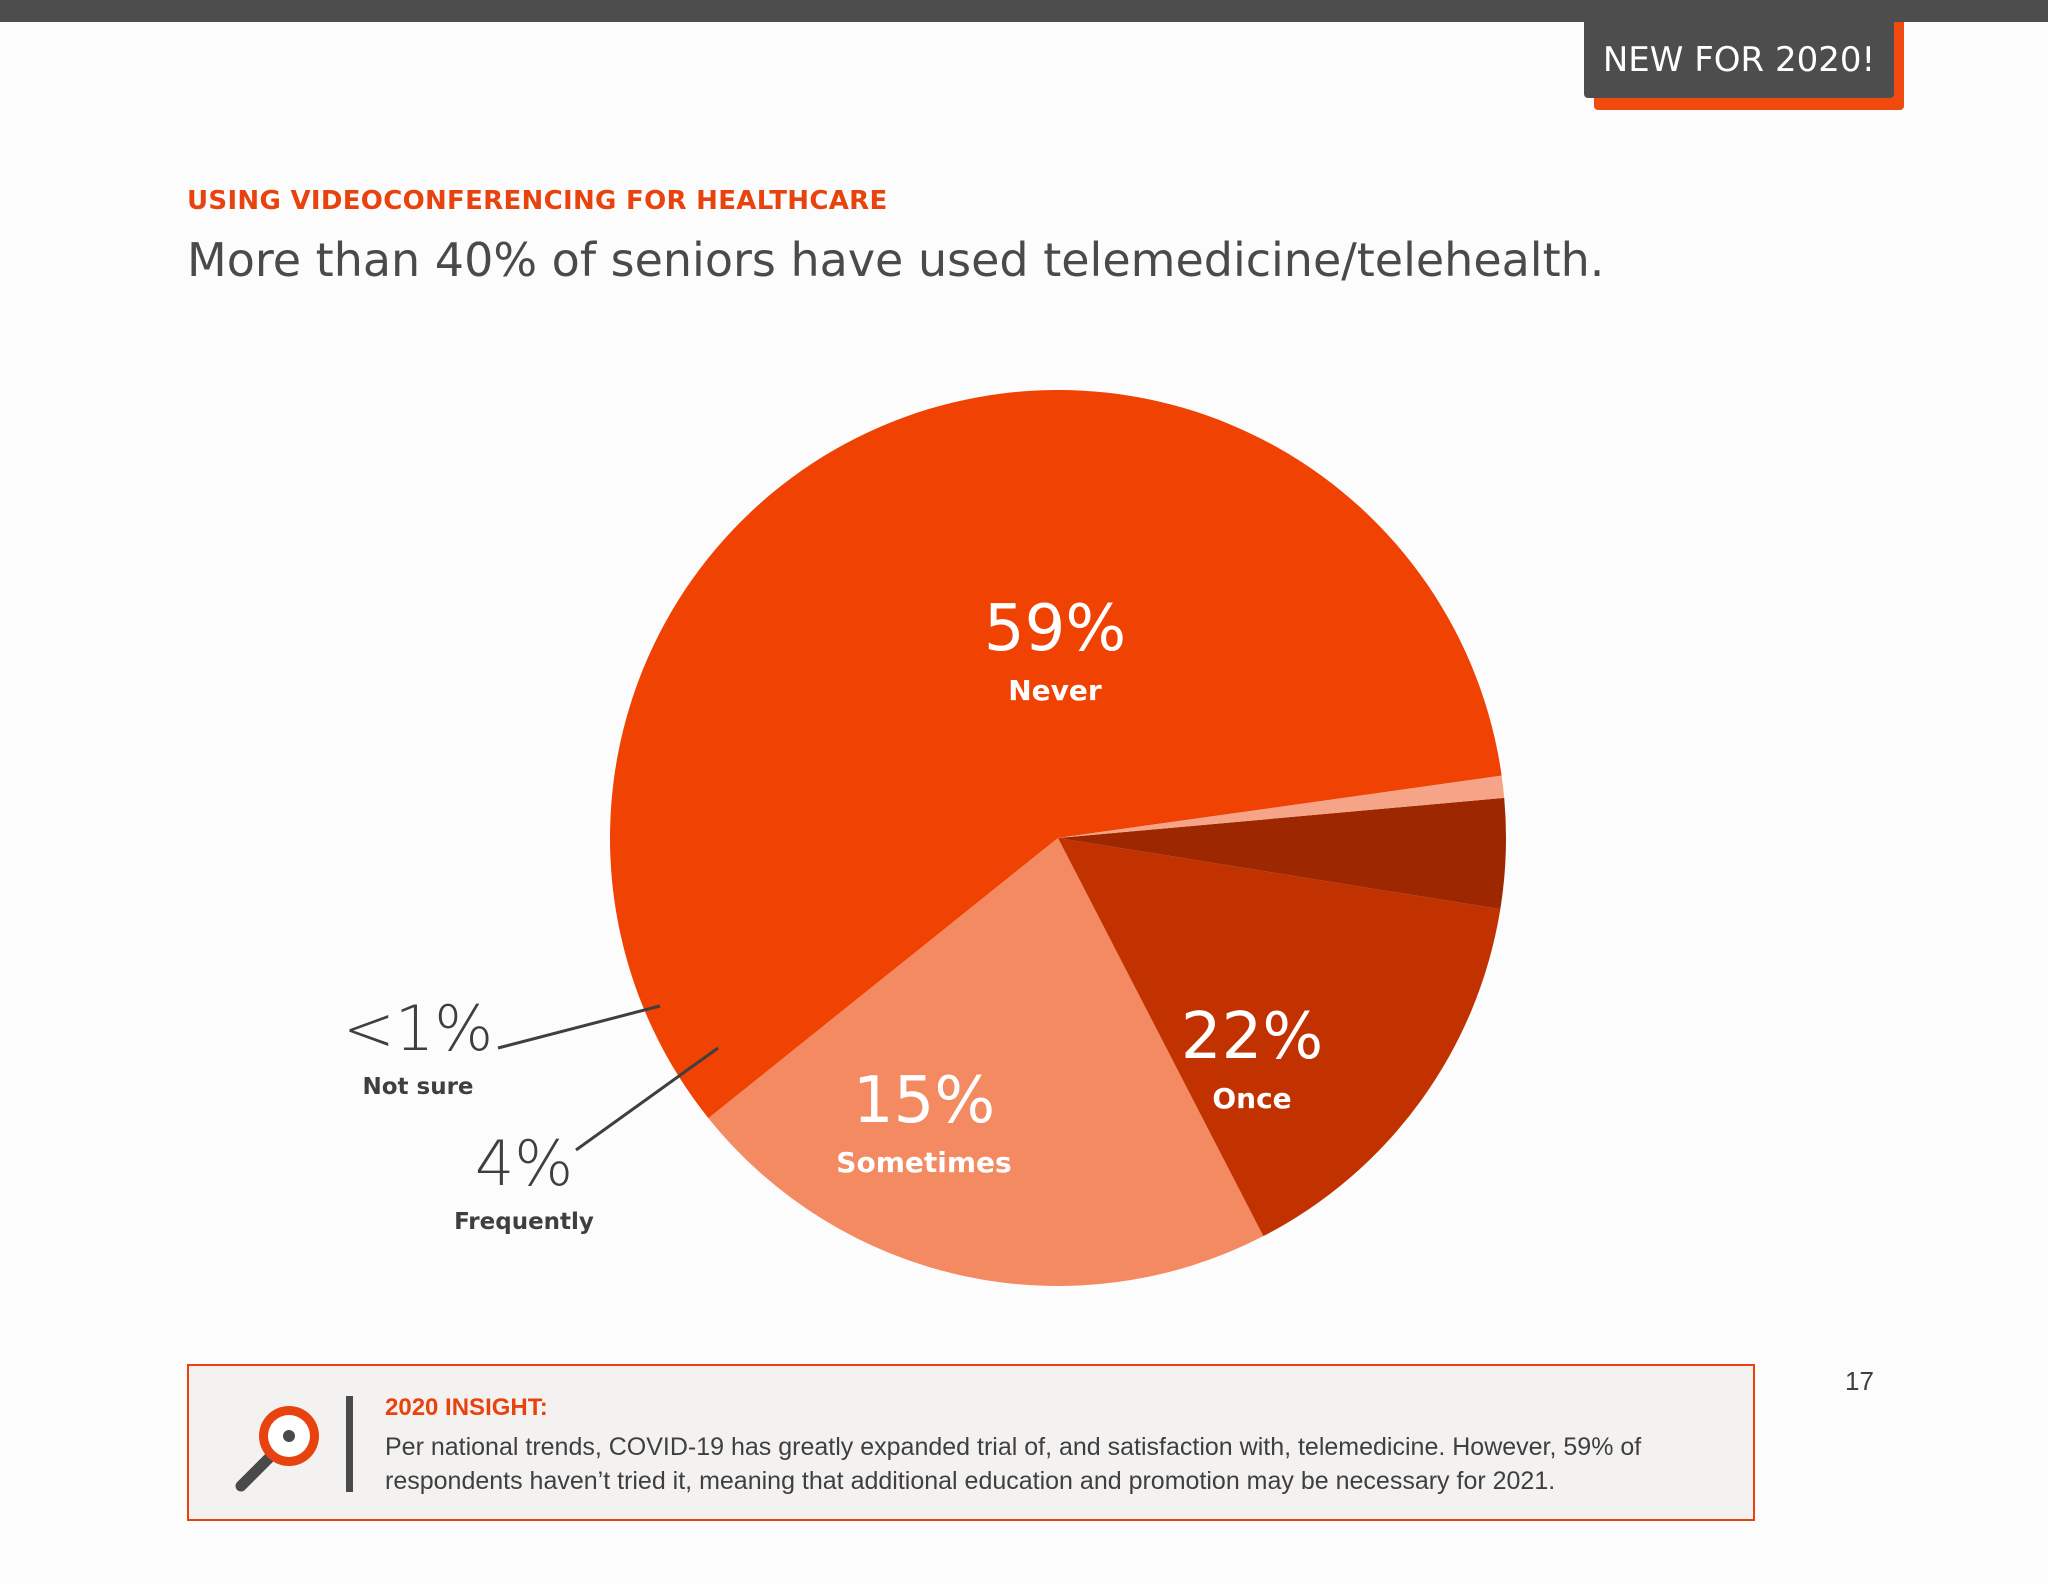 The height and width of the screenshot is (1583, 2048). What do you see at coordinates (924, 1101) in the screenshot?
I see `pie-value-sometimes: 15%` at bounding box center [924, 1101].